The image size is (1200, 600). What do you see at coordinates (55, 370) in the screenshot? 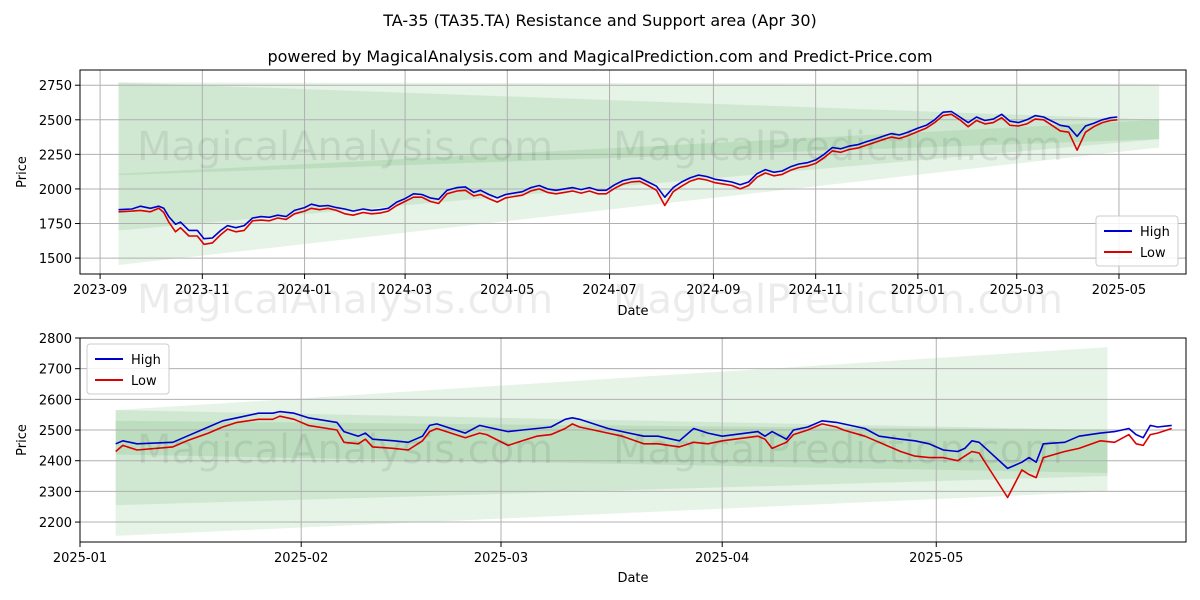
I see `y-tick-label: 2700` at bounding box center [55, 370].